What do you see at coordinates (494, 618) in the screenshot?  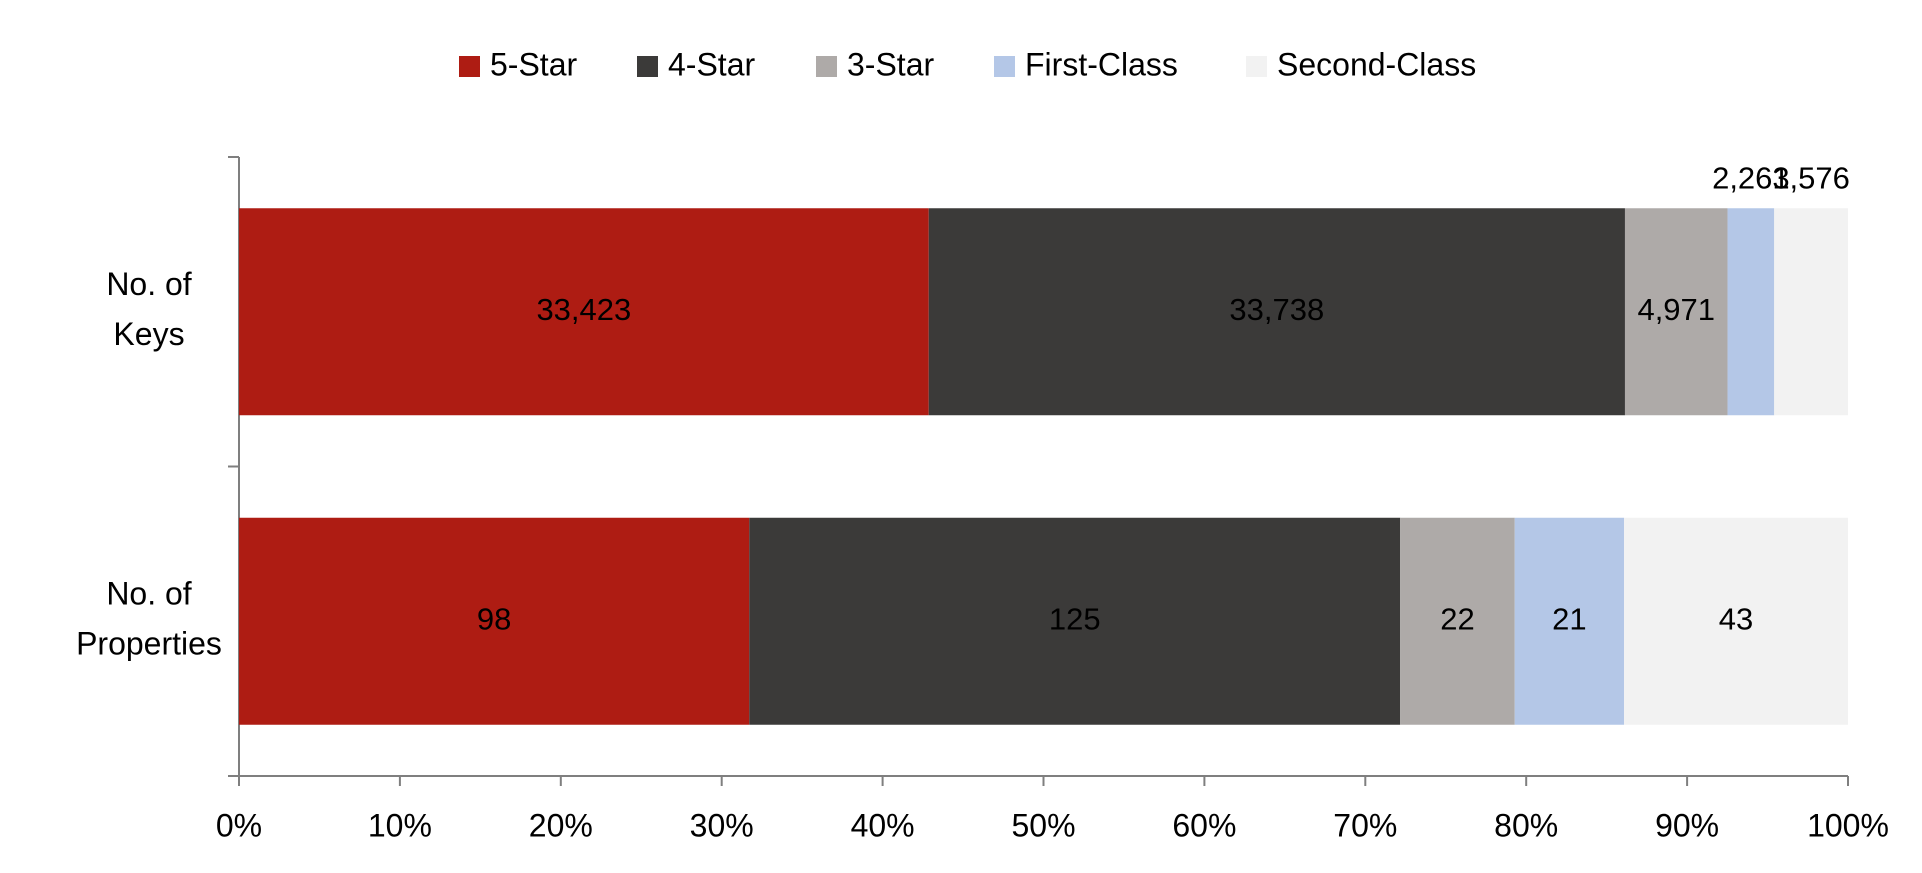 I see `data-label: 98` at bounding box center [494, 618].